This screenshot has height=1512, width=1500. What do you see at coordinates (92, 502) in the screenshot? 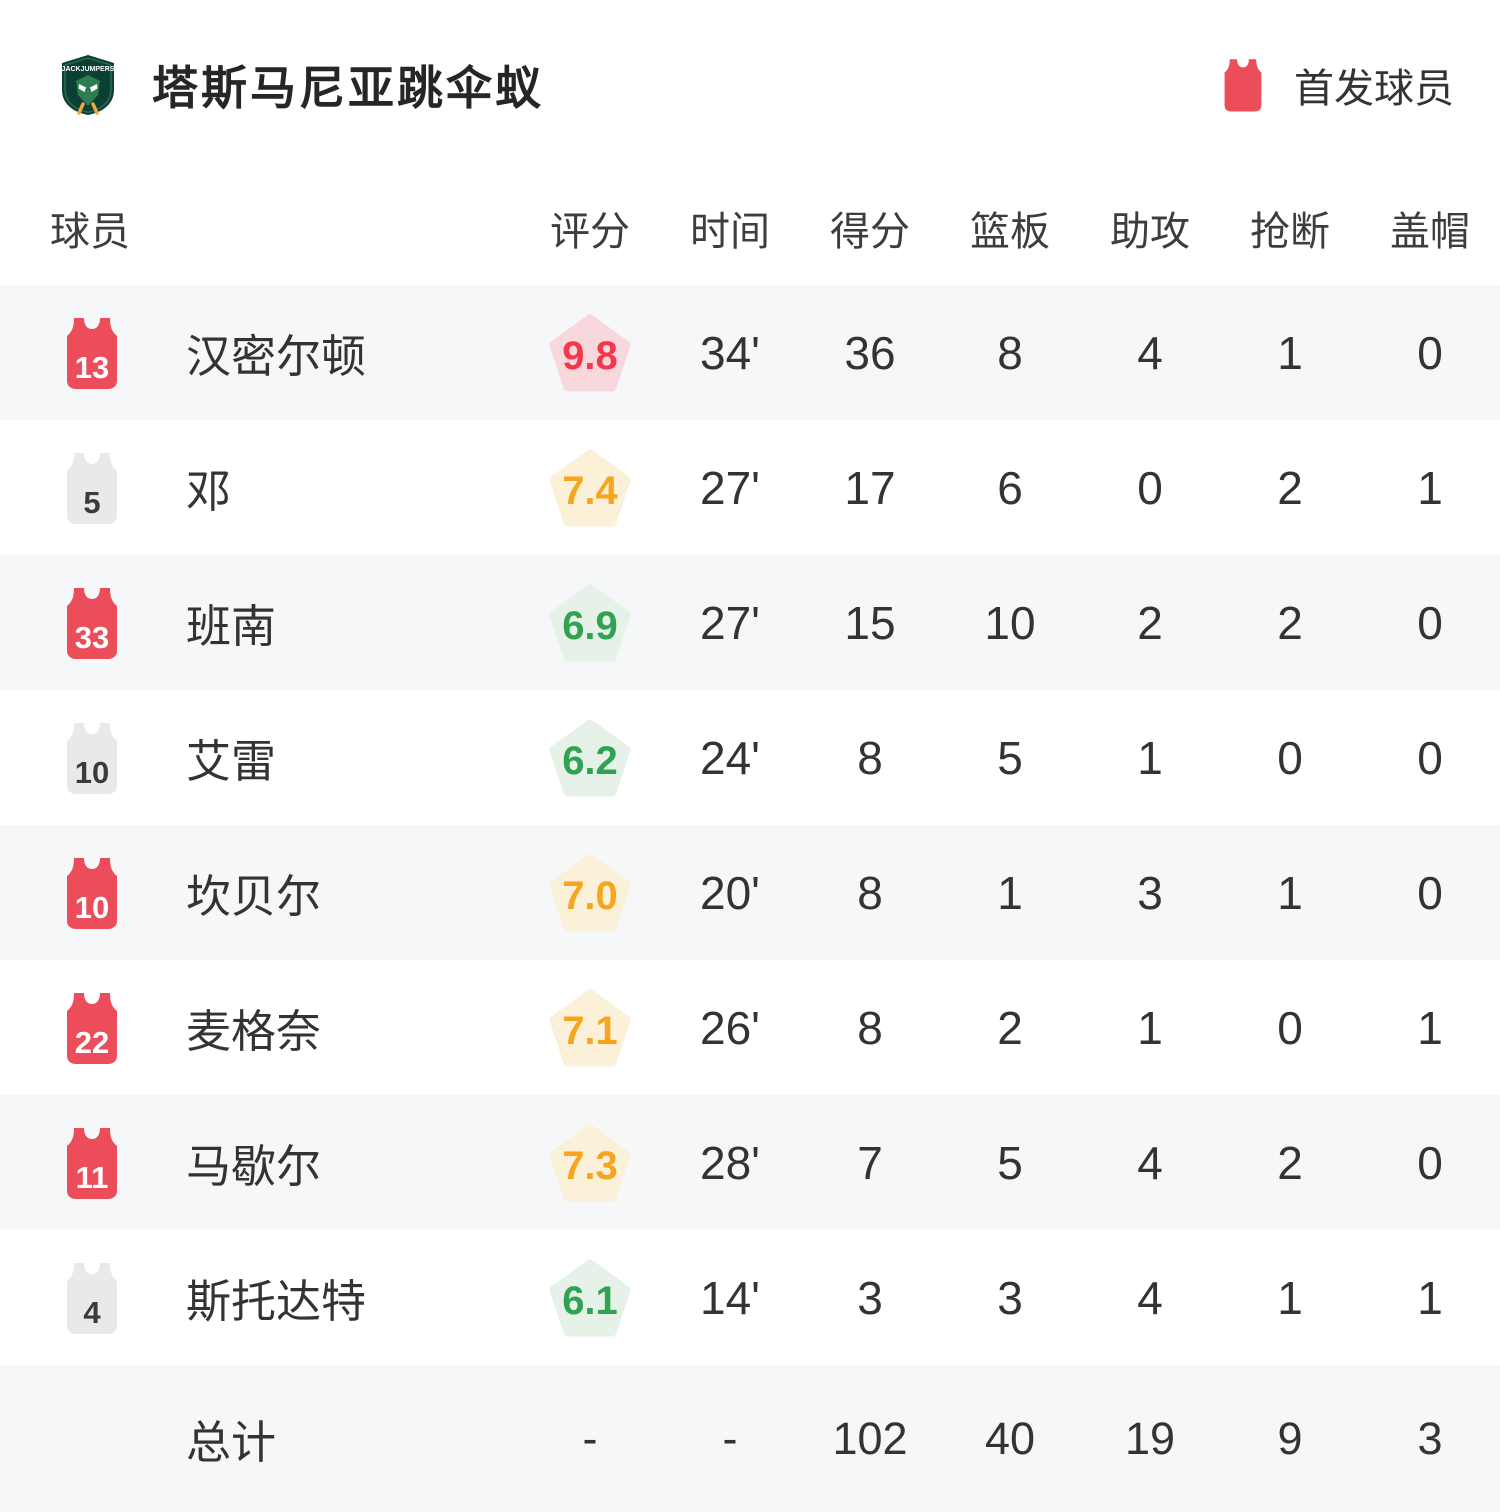
I see `jersey-number: 5` at bounding box center [92, 502].